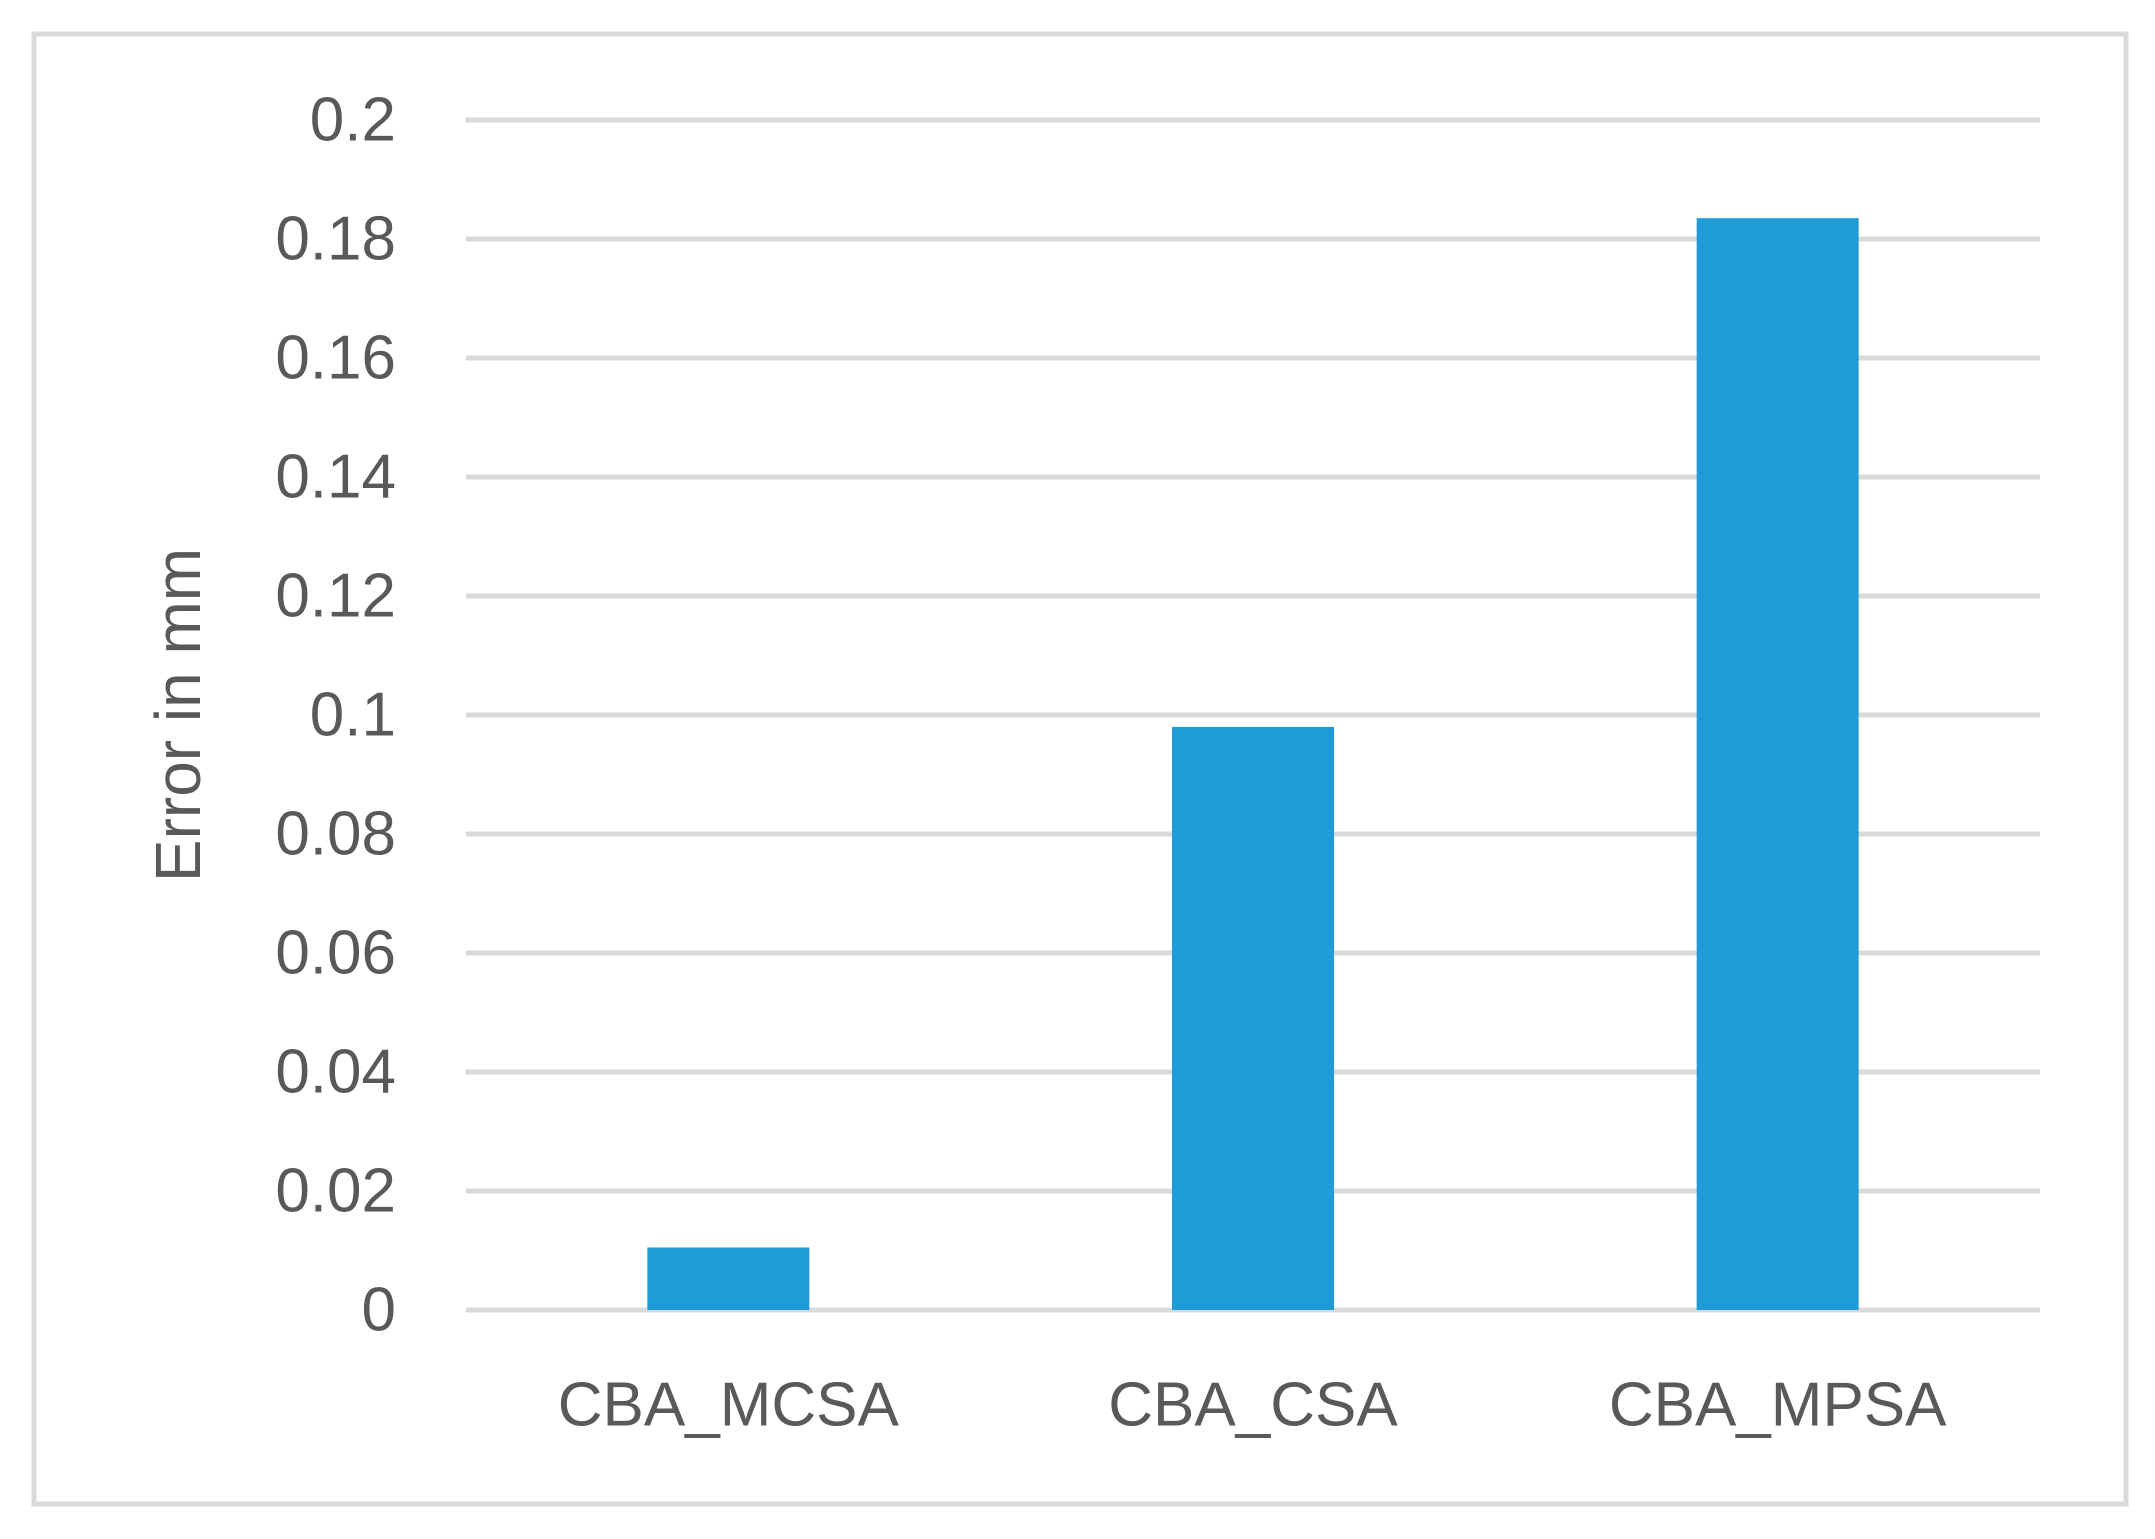  What do you see at coordinates (728, 1278) in the screenshot?
I see `bar-cba-mcsa` at bounding box center [728, 1278].